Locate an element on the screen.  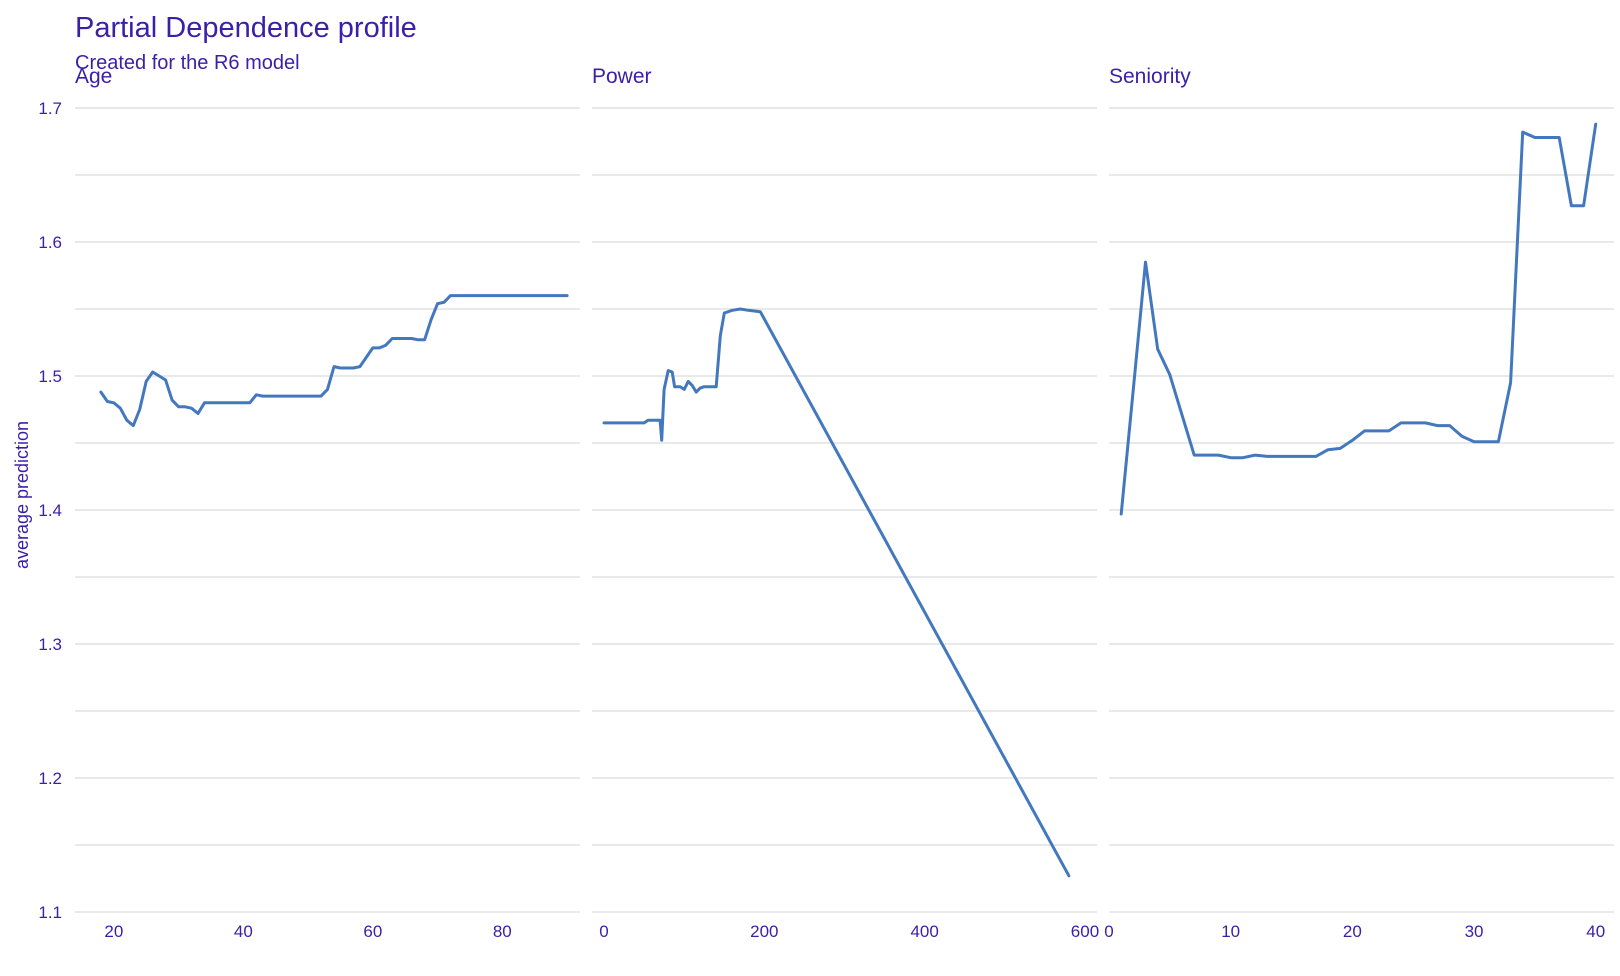
chart-subtitle: Created for the R6 model is located at coordinates (187, 63).